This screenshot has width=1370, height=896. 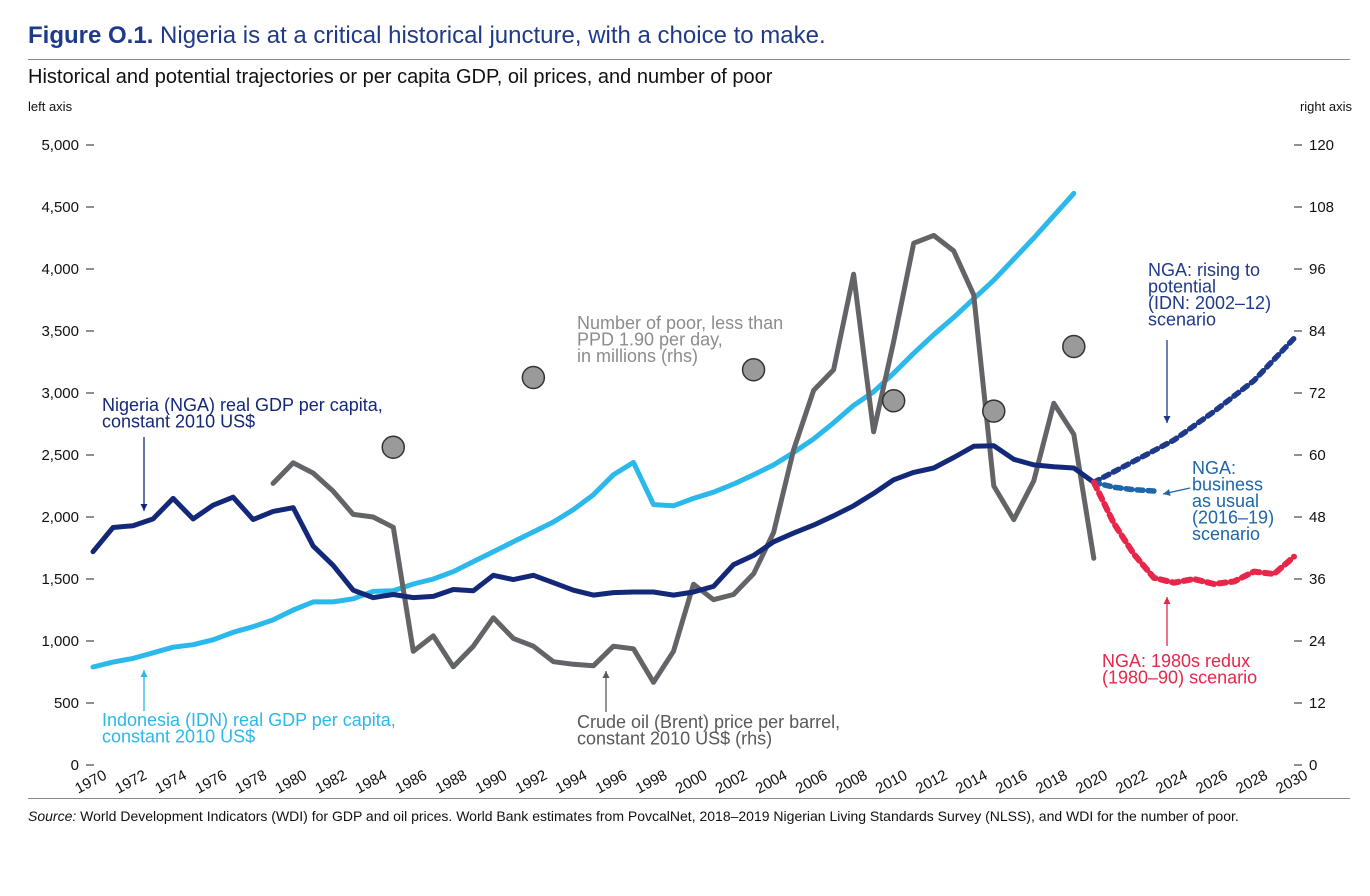 I want to click on x-tick-label: 1992, so click(x=531, y=782).